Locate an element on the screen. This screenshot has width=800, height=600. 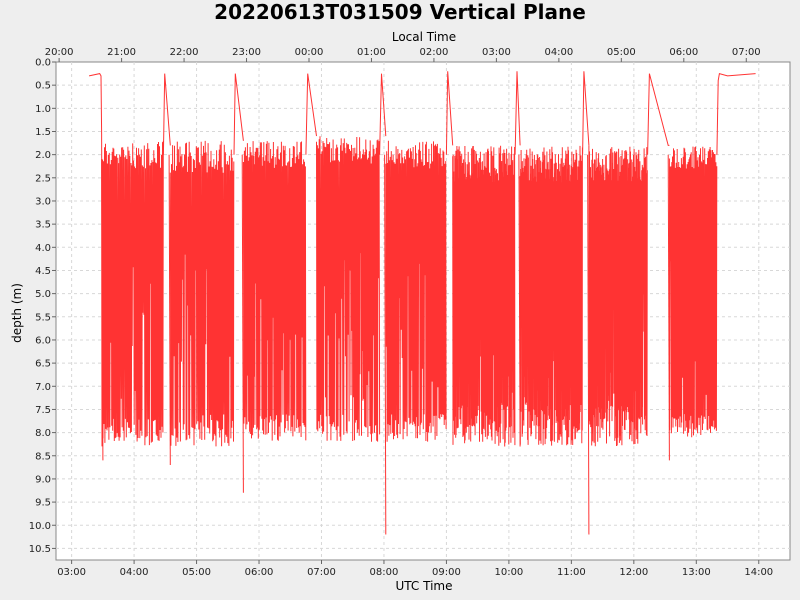
y-tick-label: 2.5 is located at coordinates (43, 178).